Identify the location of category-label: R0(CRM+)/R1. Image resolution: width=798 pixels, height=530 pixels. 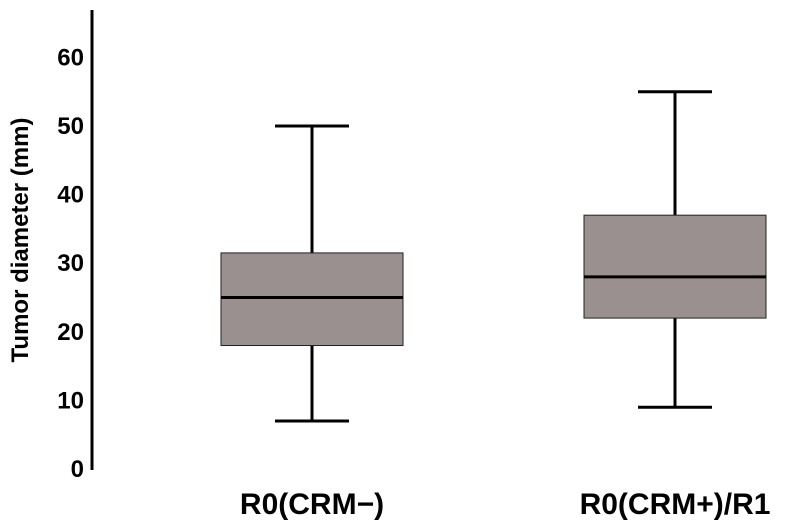
(675, 504).